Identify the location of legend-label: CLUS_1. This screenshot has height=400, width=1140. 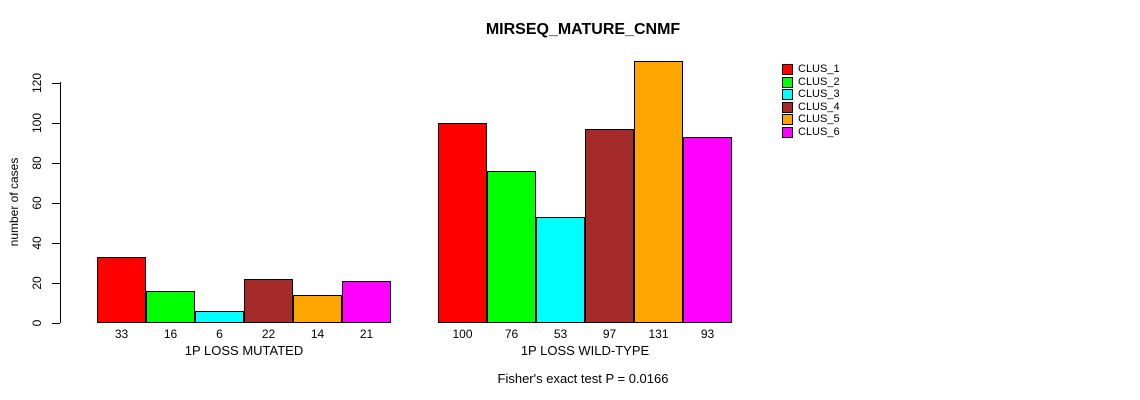
(819, 69).